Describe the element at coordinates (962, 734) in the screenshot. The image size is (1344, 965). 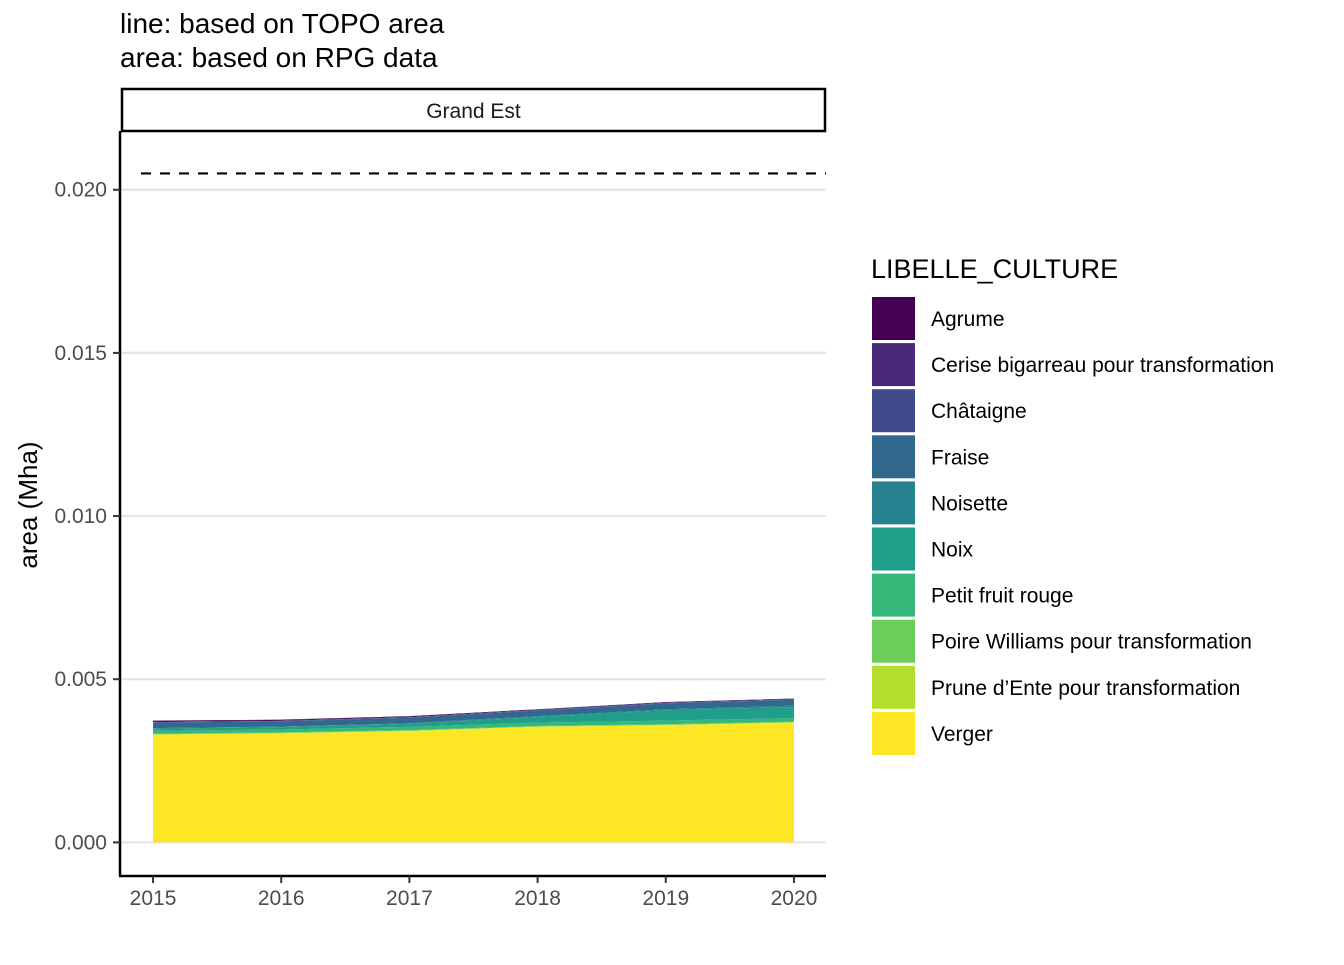
I see `legend-label: Verger` at that location.